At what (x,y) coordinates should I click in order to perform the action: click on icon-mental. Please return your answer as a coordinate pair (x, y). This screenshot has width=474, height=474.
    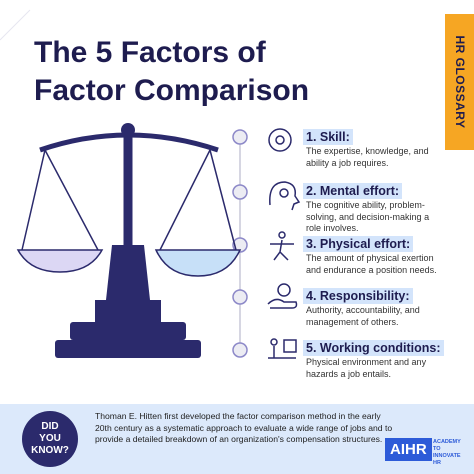
    Looking at the image, I should click on (285, 196).